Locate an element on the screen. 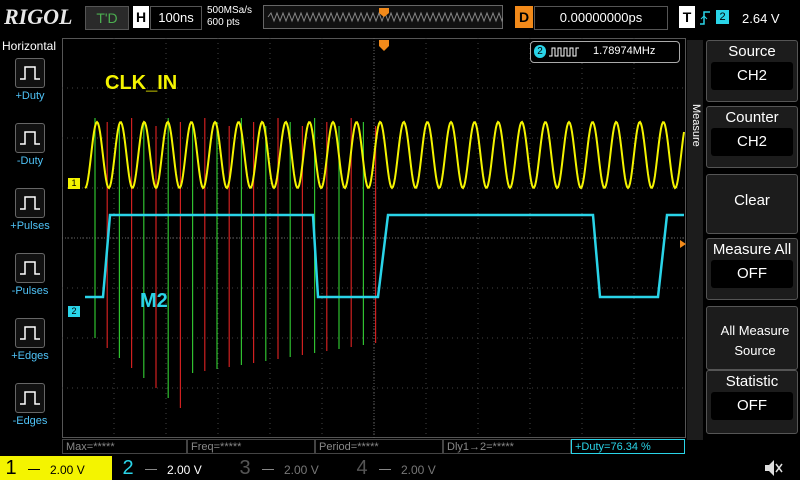 This screenshot has width=800, height=480. left-menu-item: -Edges is located at coordinates (30, 412).